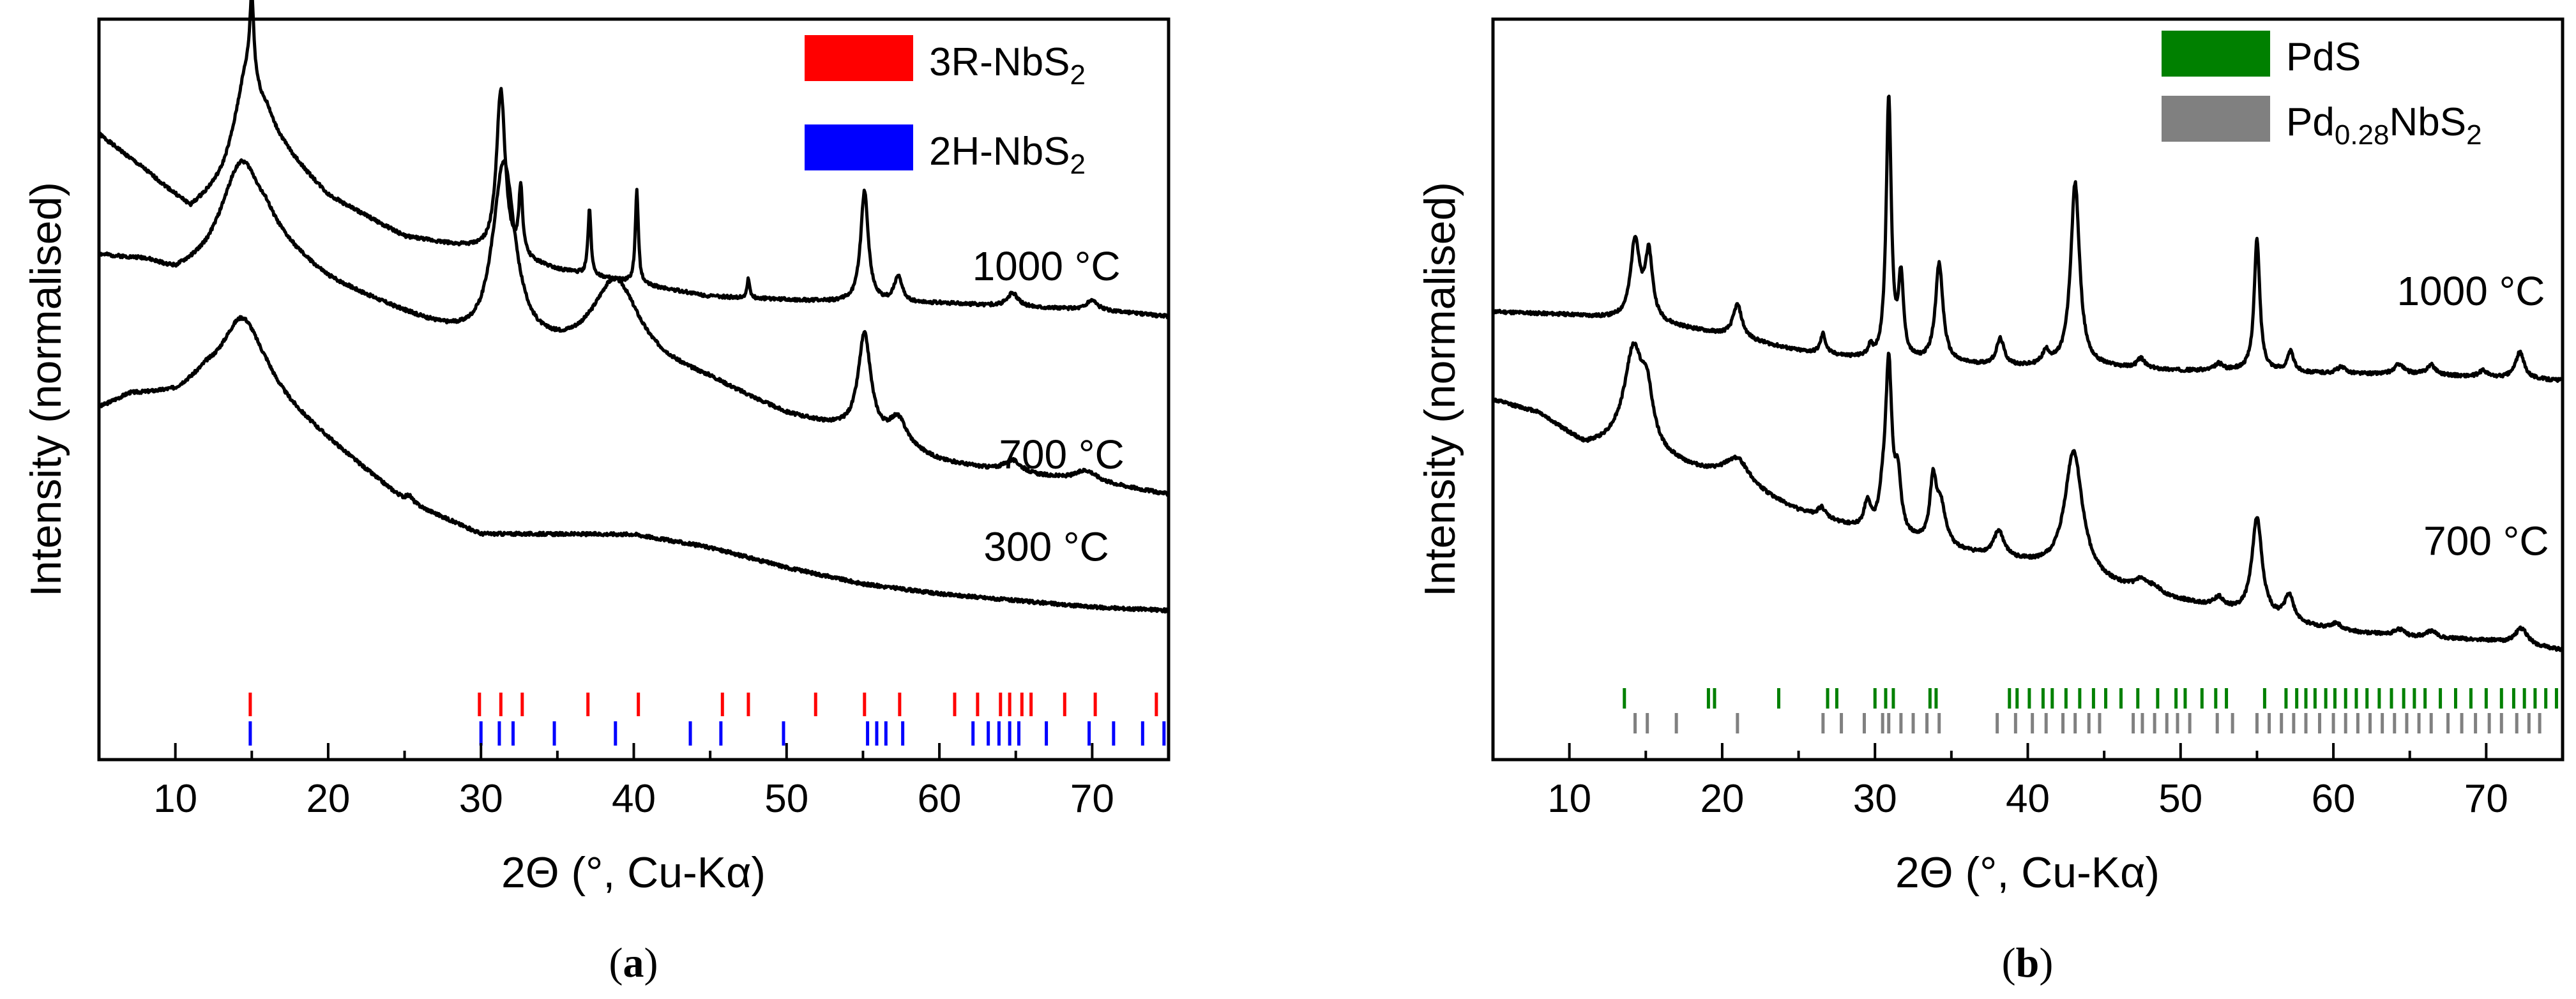  I want to click on legend-entry: Pd0.28NbS2, so click(2322, 124).